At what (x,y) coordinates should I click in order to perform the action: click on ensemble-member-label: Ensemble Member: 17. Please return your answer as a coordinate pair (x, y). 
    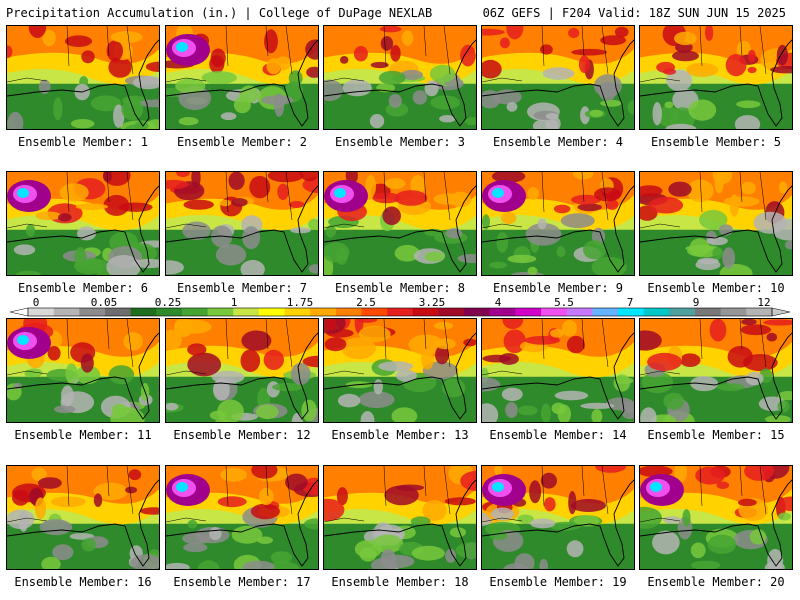
    Looking at the image, I should click on (242, 582).